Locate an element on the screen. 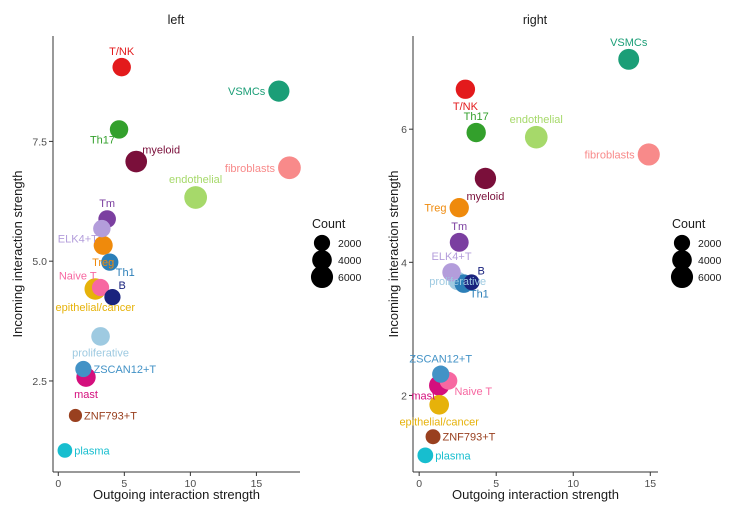 The image size is (752, 521). point-naive-t is located at coordinates (100, 287).